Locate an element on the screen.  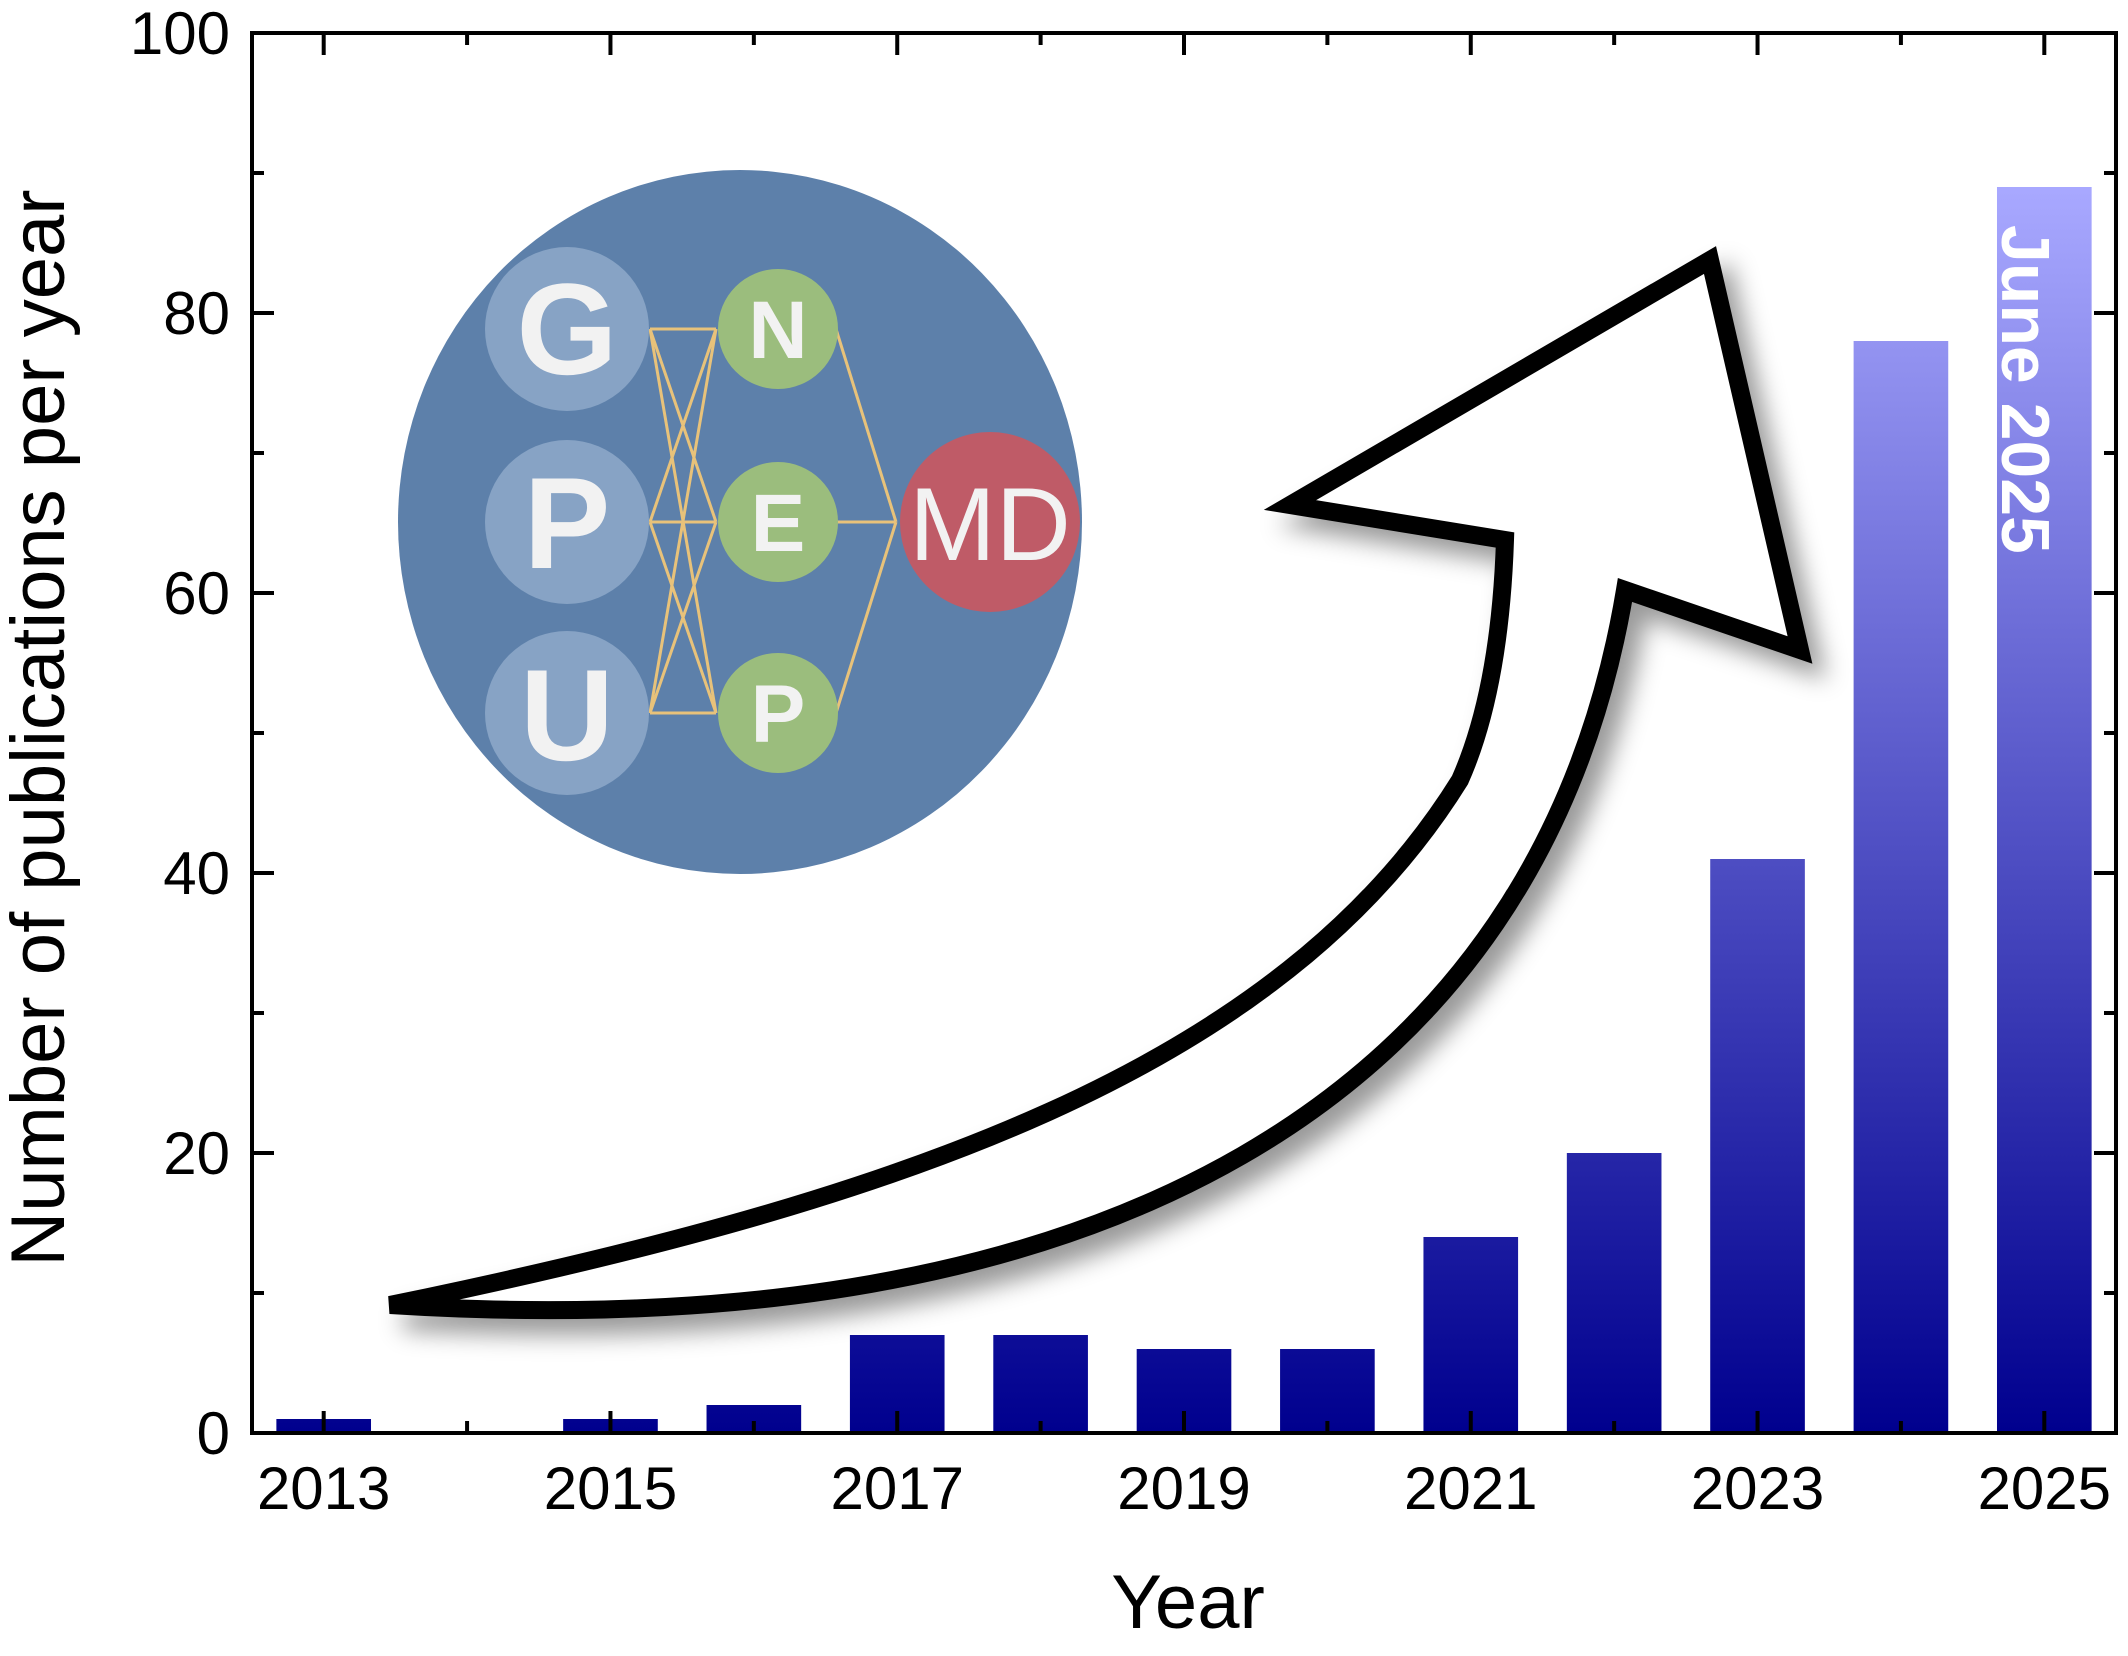
logo-letter-p2: P is located at coordinates (778, 714).